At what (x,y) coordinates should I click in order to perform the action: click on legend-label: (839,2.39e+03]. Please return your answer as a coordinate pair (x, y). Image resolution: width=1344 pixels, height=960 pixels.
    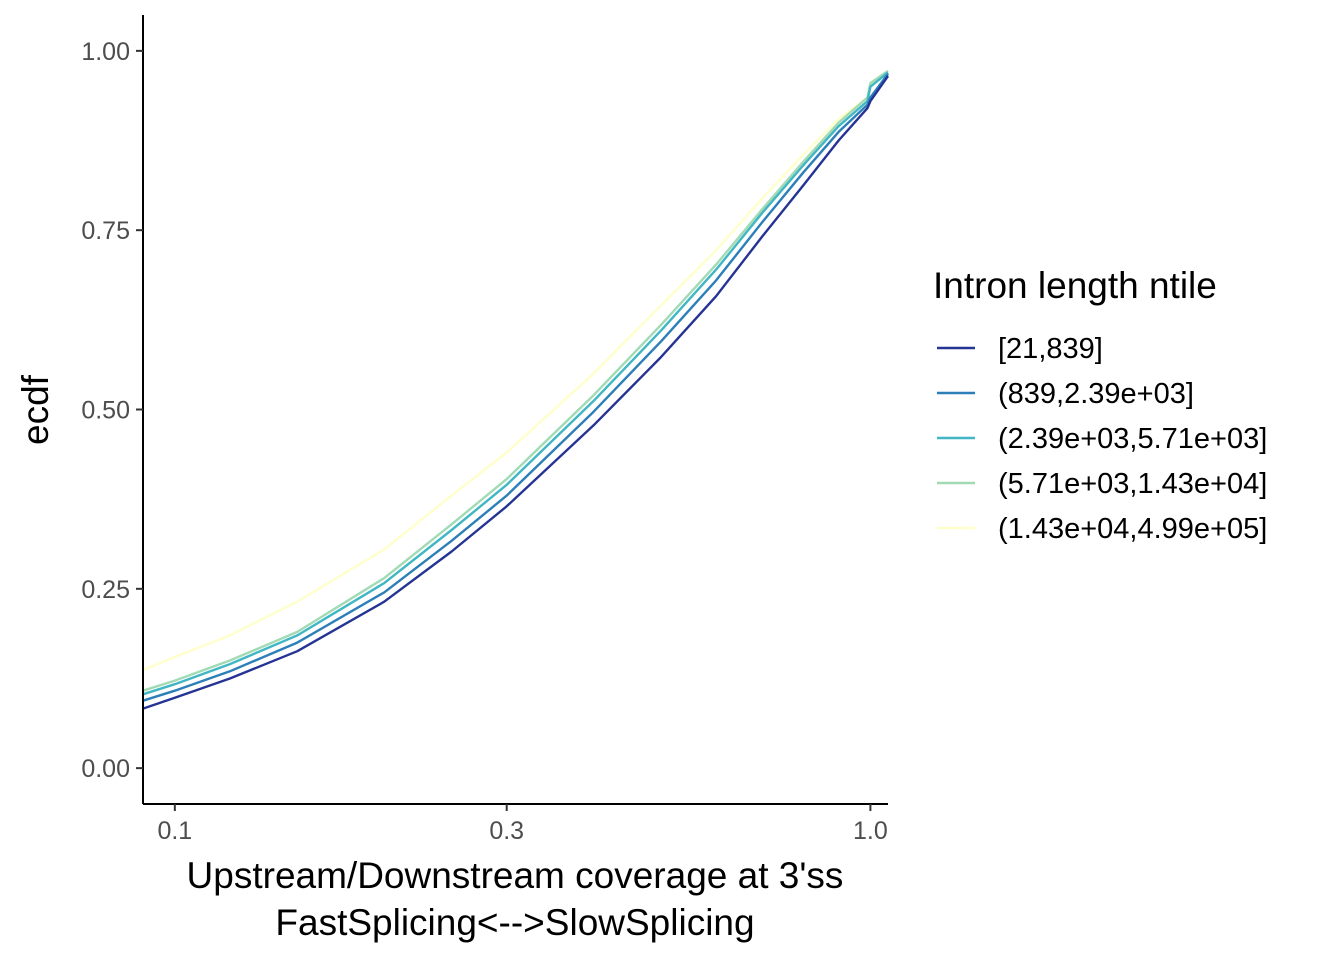
    Looking at the image, I should click on (1096, 394).